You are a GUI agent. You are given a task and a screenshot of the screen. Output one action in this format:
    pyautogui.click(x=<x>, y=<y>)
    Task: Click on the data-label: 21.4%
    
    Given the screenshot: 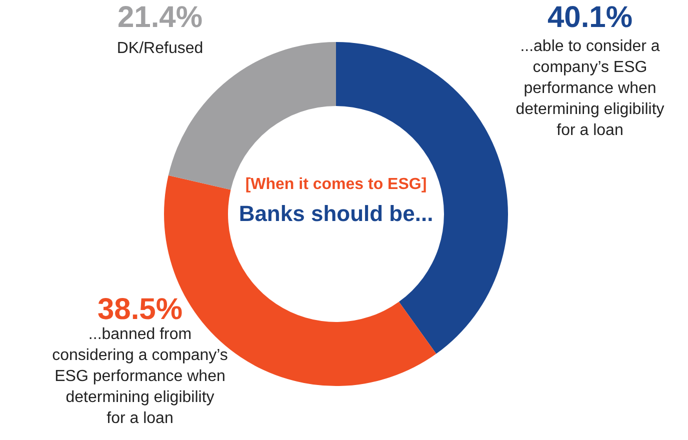 What is the action you would take?
    pyautogui.click(x=160, y=17)
    